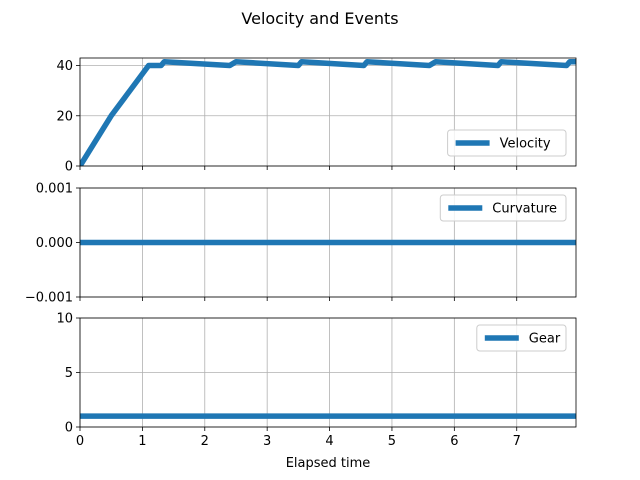 This screenshot has height=480, width=640. What do you see at coordinates (517, 441) in the screenshot?
I see `x-tick-label: 7` at bounding box center [517, 441].